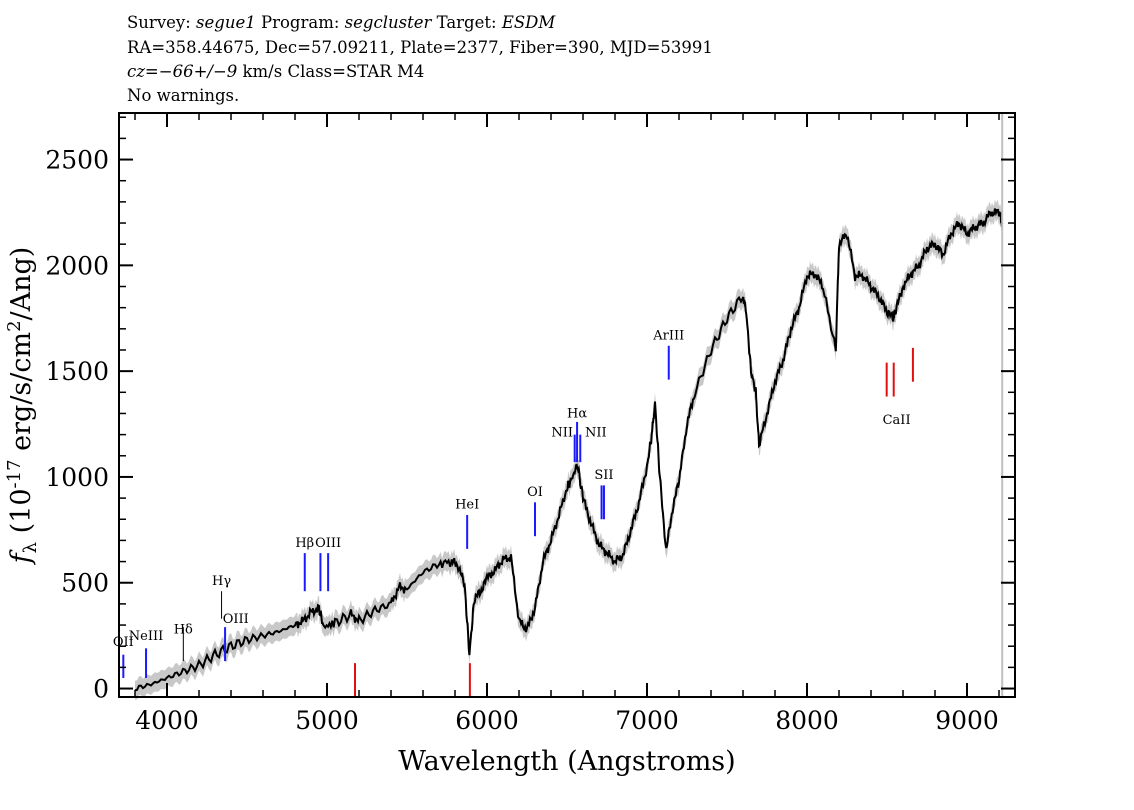  I want to click on y-axis-exponent: -17, so click(14, 473).